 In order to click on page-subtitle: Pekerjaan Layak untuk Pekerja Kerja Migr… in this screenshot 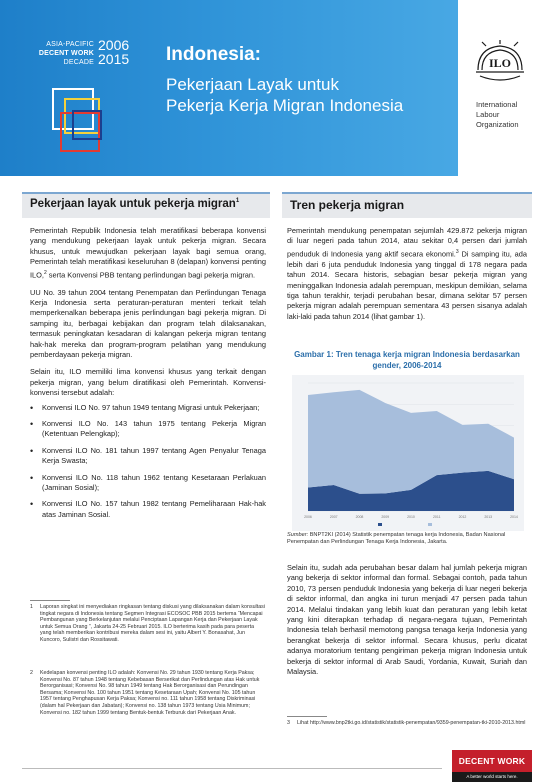, I will do `click(285, 95)`.